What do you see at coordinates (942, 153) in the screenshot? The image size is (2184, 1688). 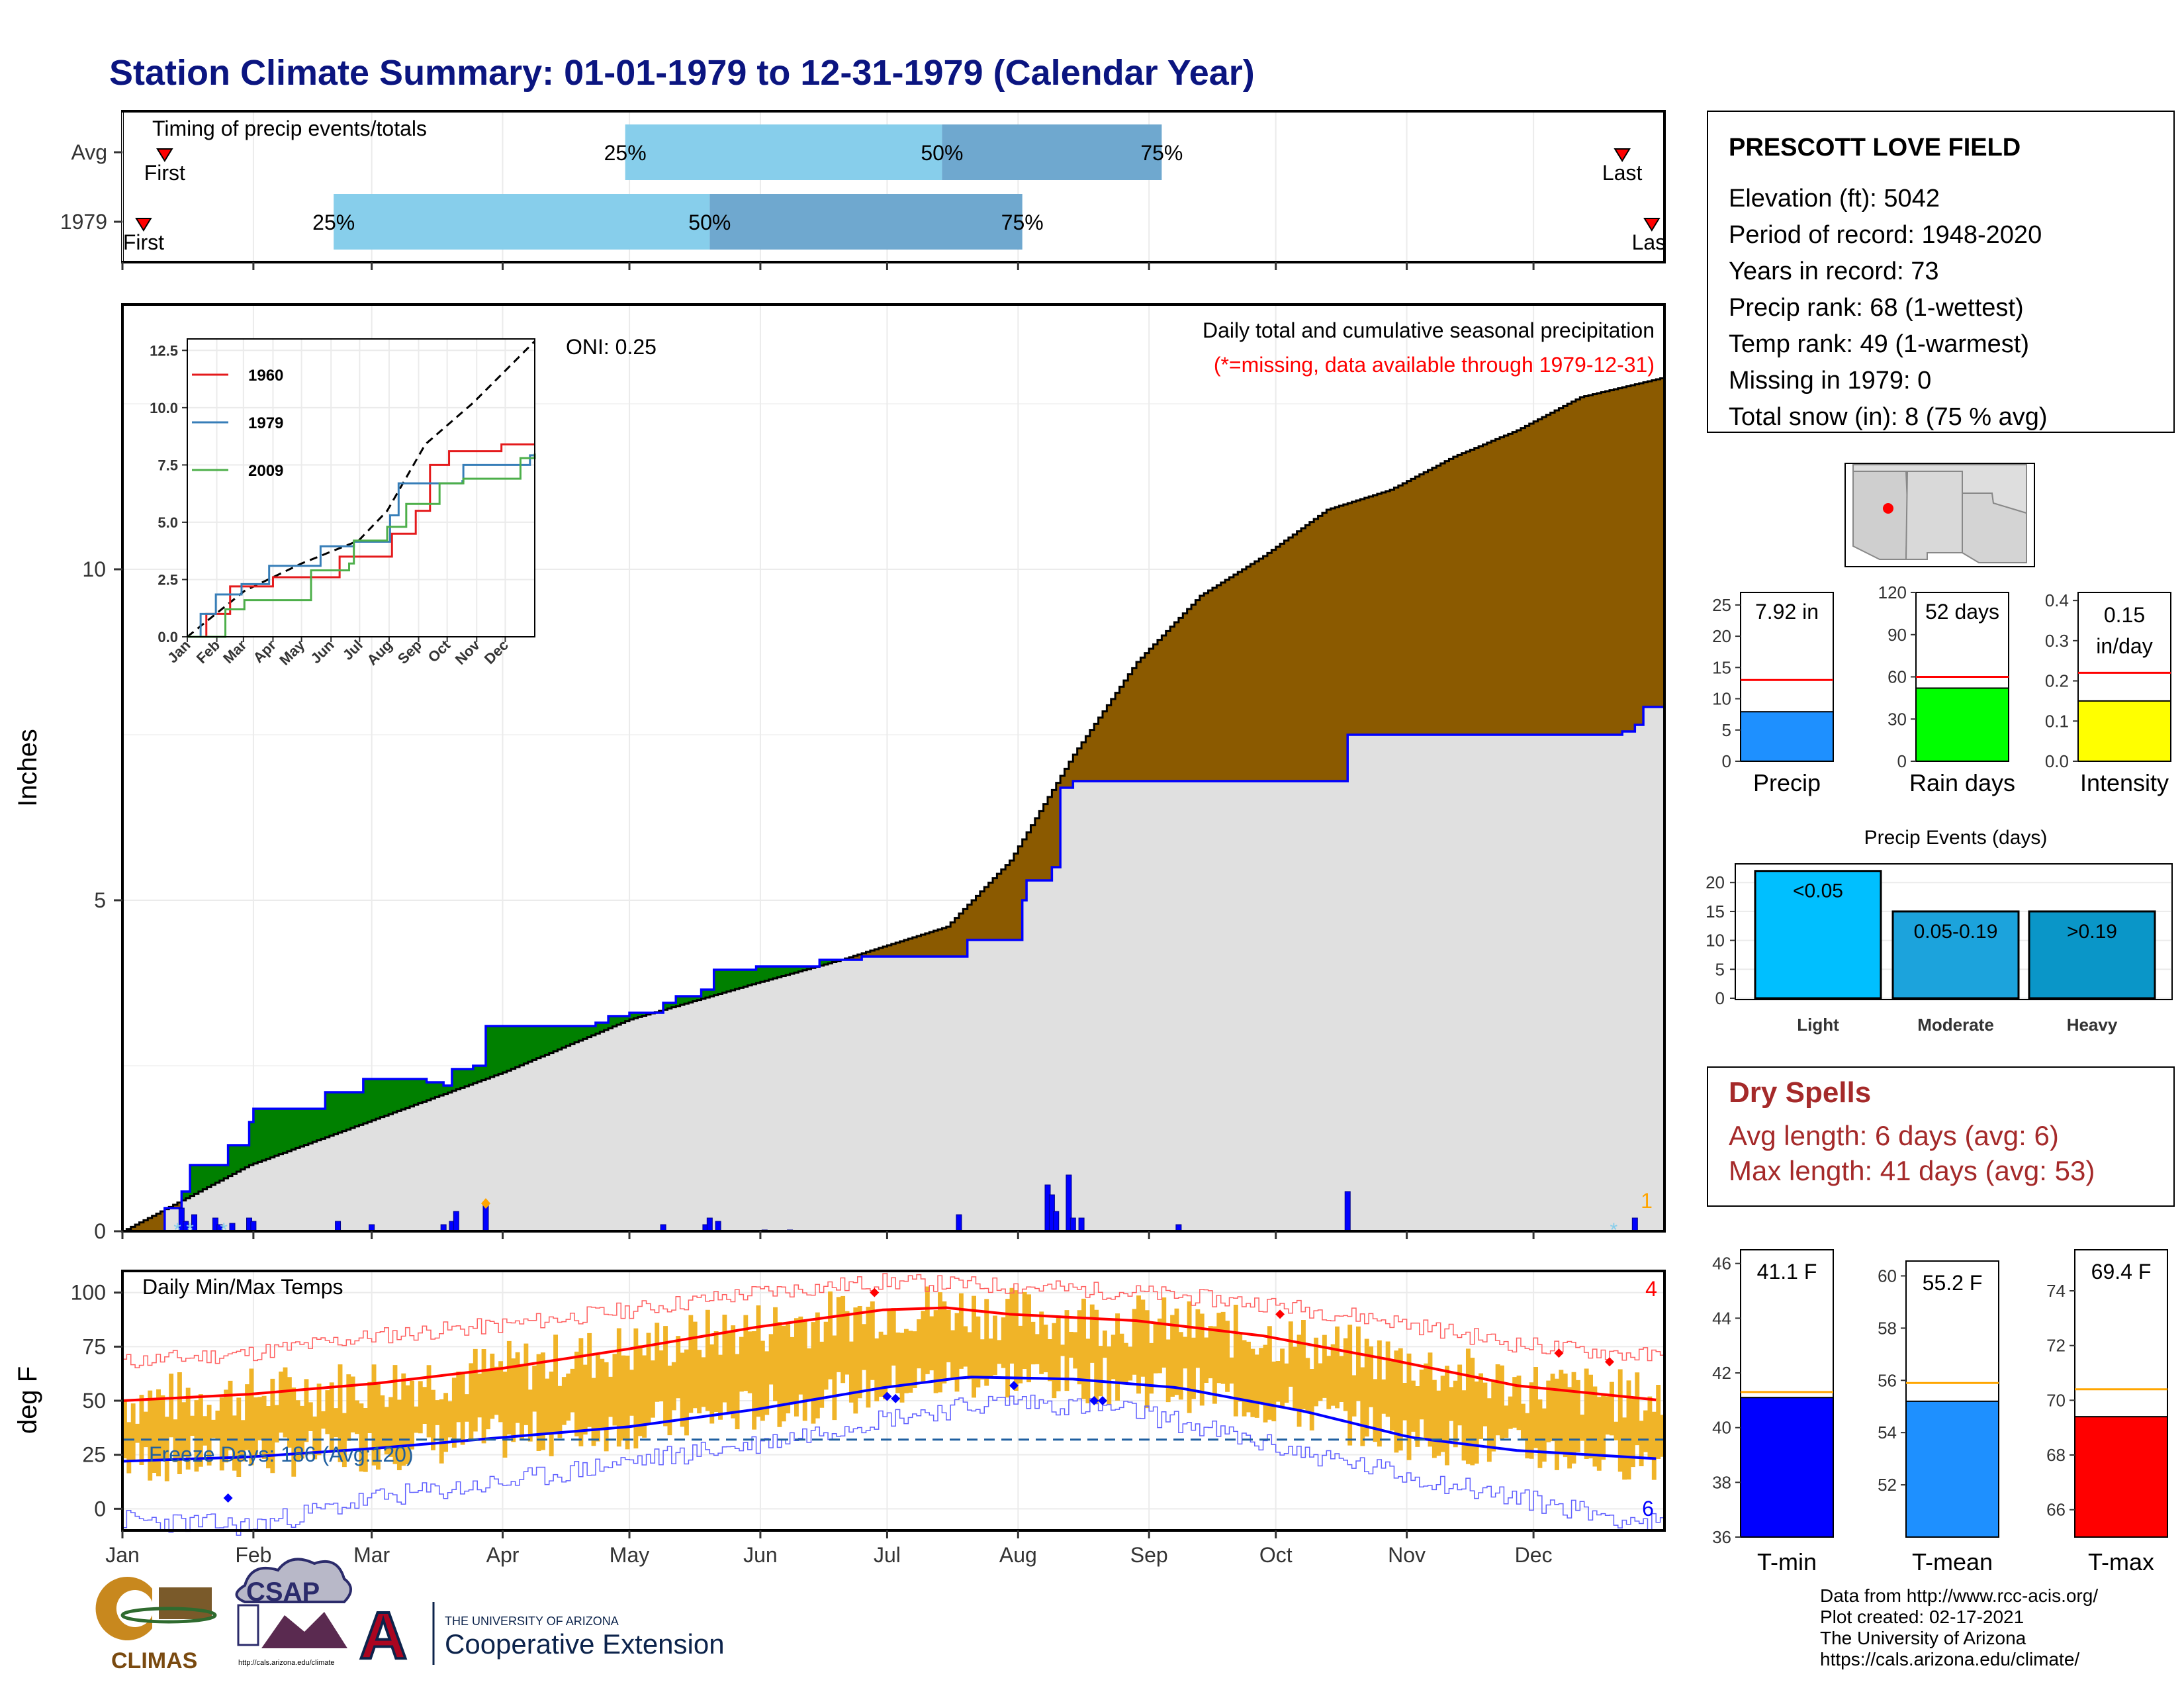 I see `timing-pct-label: 50%` at bounding box center [942, 153].